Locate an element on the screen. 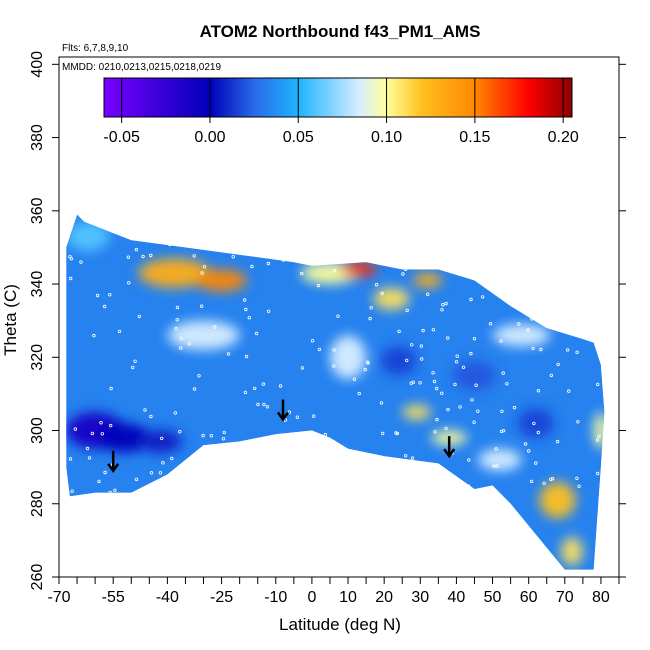 This screenshot has height=650, width=650. y-tick-label: 320 is located at coordinates (37, 357).